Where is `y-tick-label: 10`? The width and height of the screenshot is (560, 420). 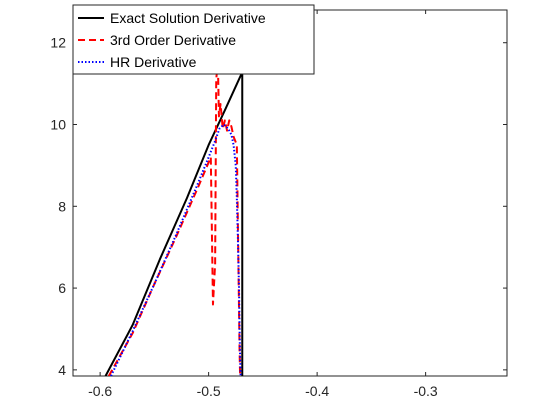
y-tick-label: 10 is located at coordinates (58, 125).